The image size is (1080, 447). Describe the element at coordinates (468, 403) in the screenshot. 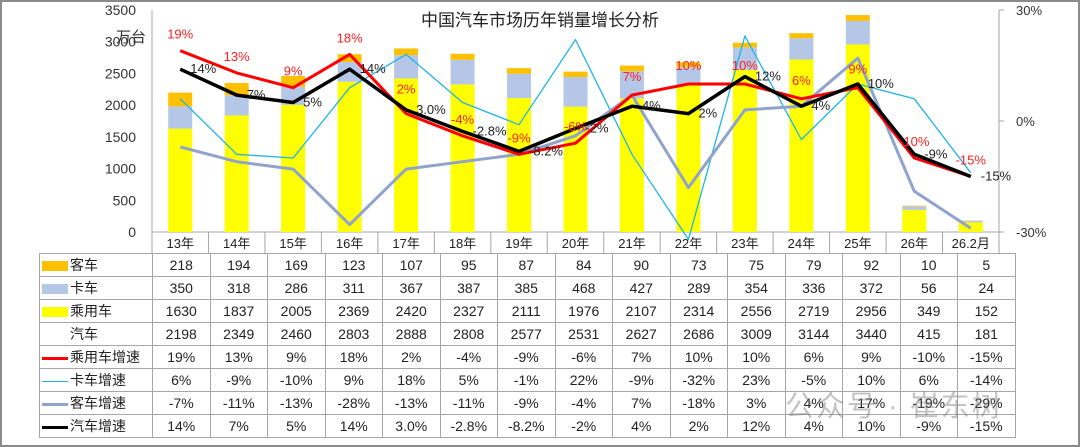

I see `table-cell: -11%` at that location.